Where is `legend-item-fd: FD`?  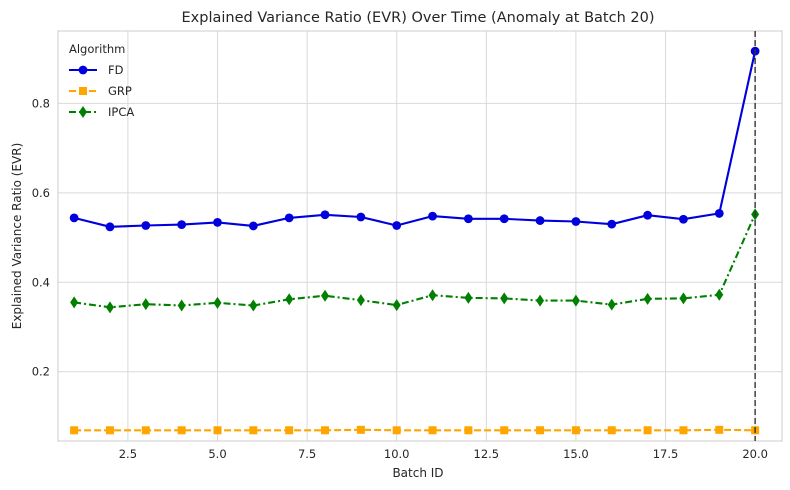 legend-item-fd: FD is located at coordinates (96, 70).